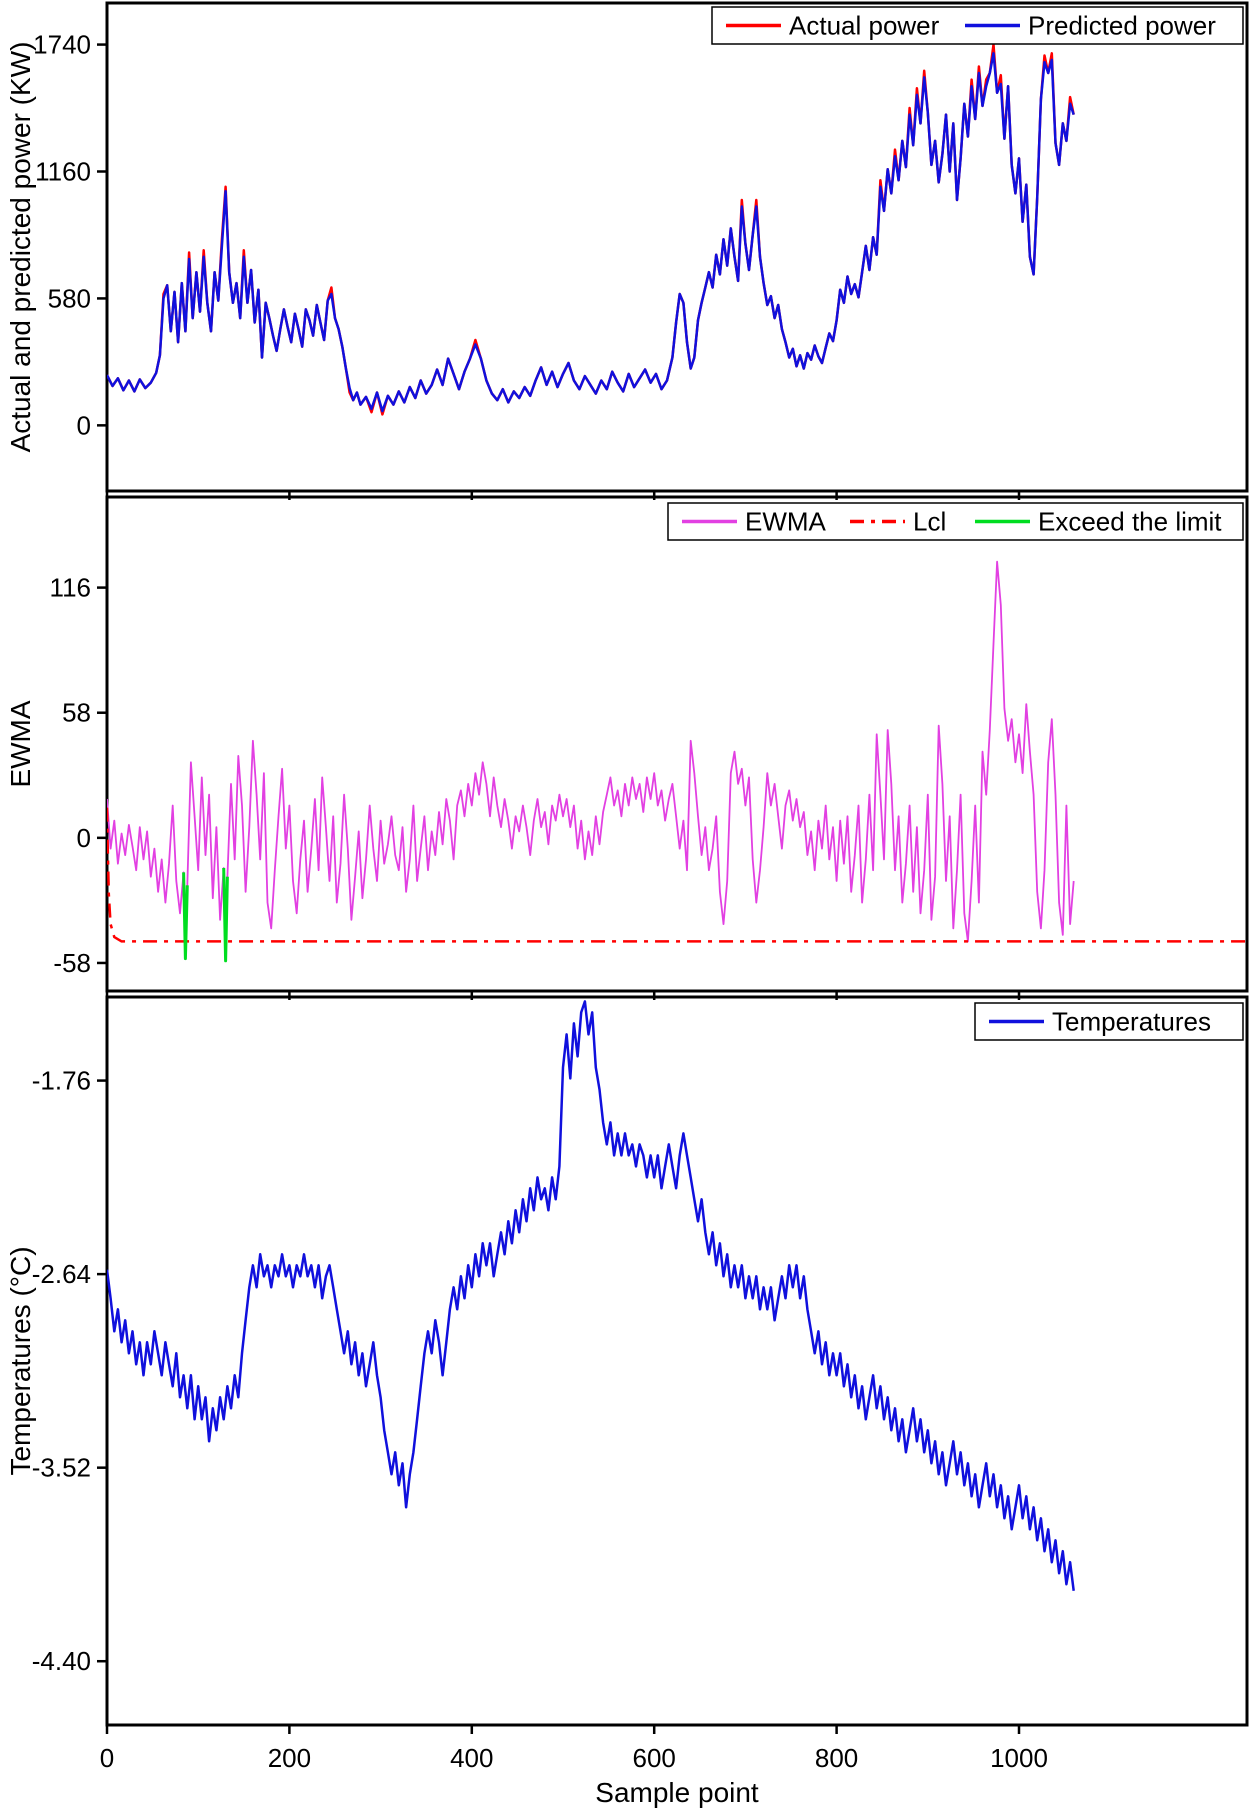  What do you see at coordinates (471, 1758) in the screenshot?
I see `x-tick-label: 400` at bounding box center [471, 1758].